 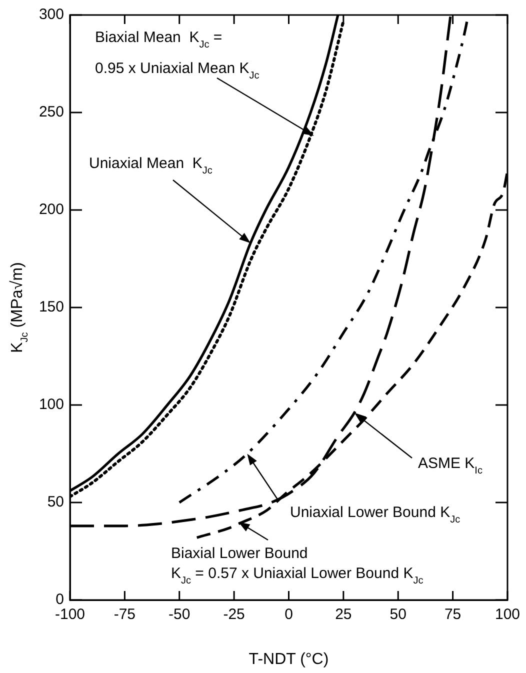 I want to click on x-tick-label: 100, so click(x=507, y=615).